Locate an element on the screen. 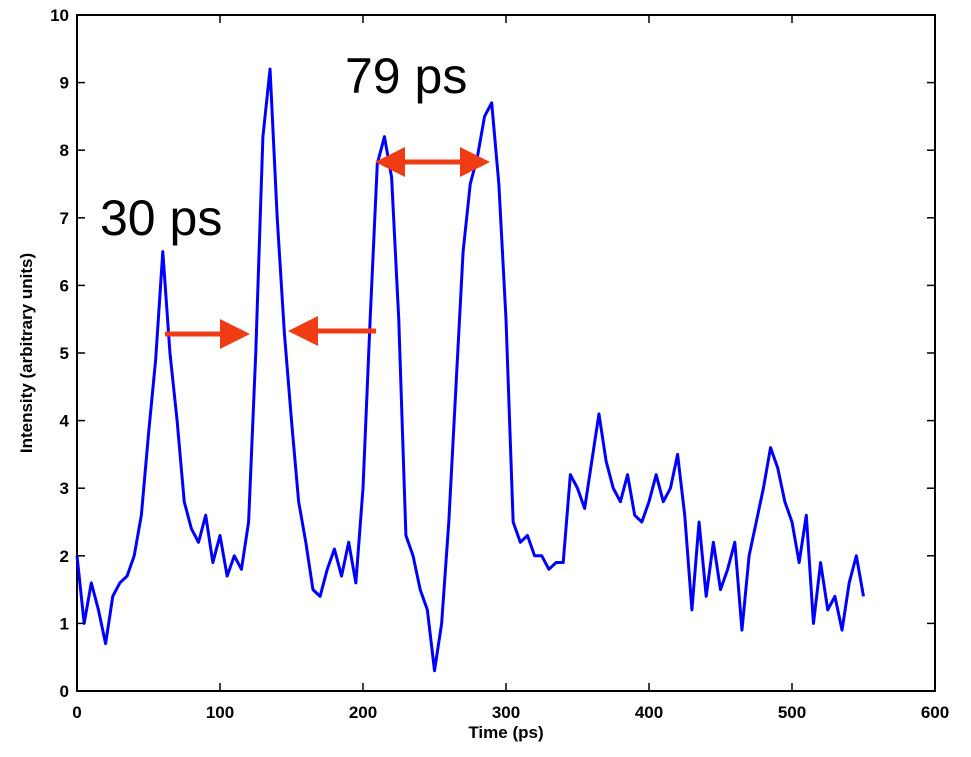  y-tick-label: 4 is located at coordinates (65, 421).